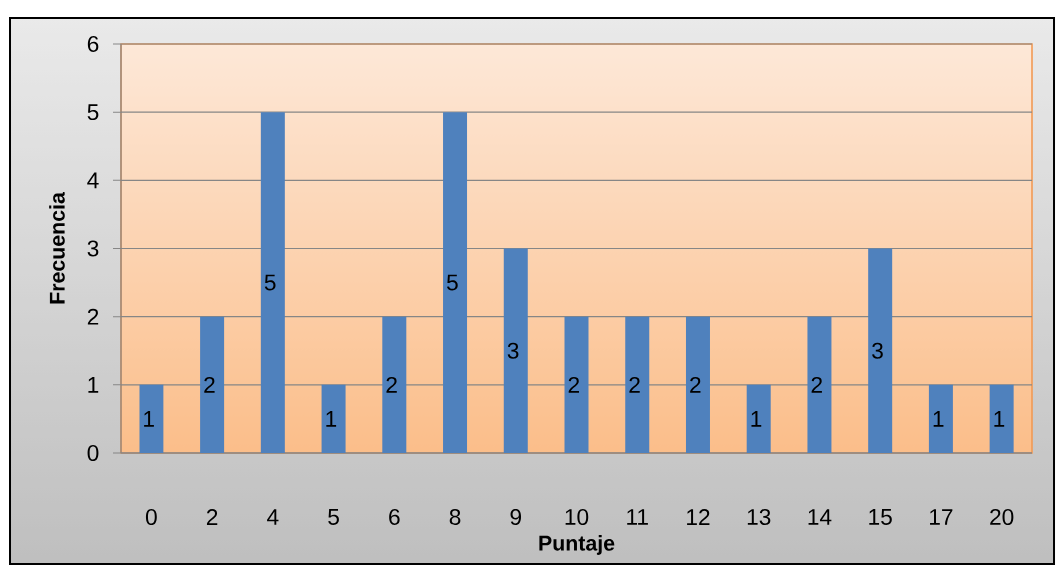  Describe the element at coordinates (577, 545) in the screenshot. I see `x-axis-title: Puntaje` at that location.